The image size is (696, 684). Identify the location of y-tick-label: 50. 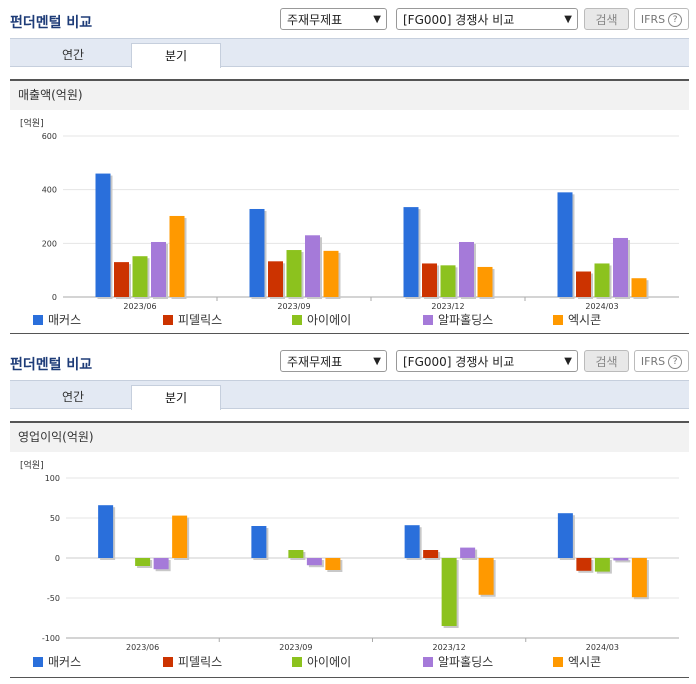
(55, 518).